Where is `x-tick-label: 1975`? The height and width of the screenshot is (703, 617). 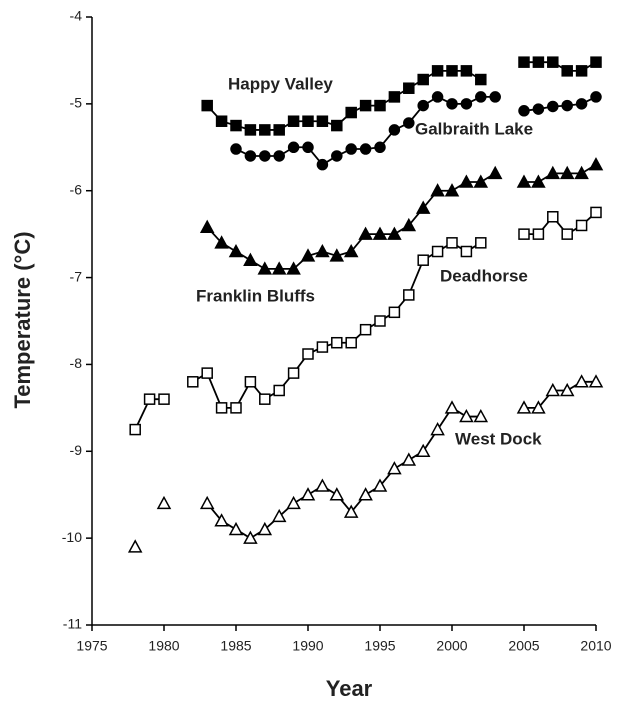 x-tick-label: 1975 is located at coordinates (91, 646).